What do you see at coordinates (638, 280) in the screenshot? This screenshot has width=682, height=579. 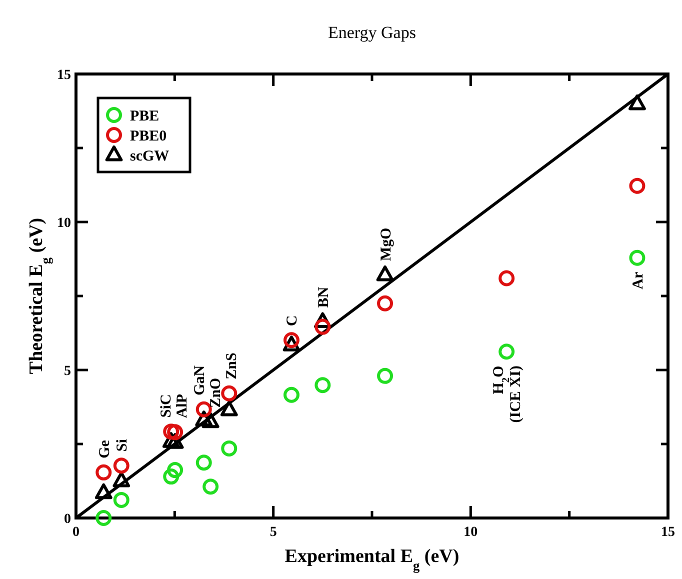 I see `annotation: Ar` at bounding box center [638, 280].